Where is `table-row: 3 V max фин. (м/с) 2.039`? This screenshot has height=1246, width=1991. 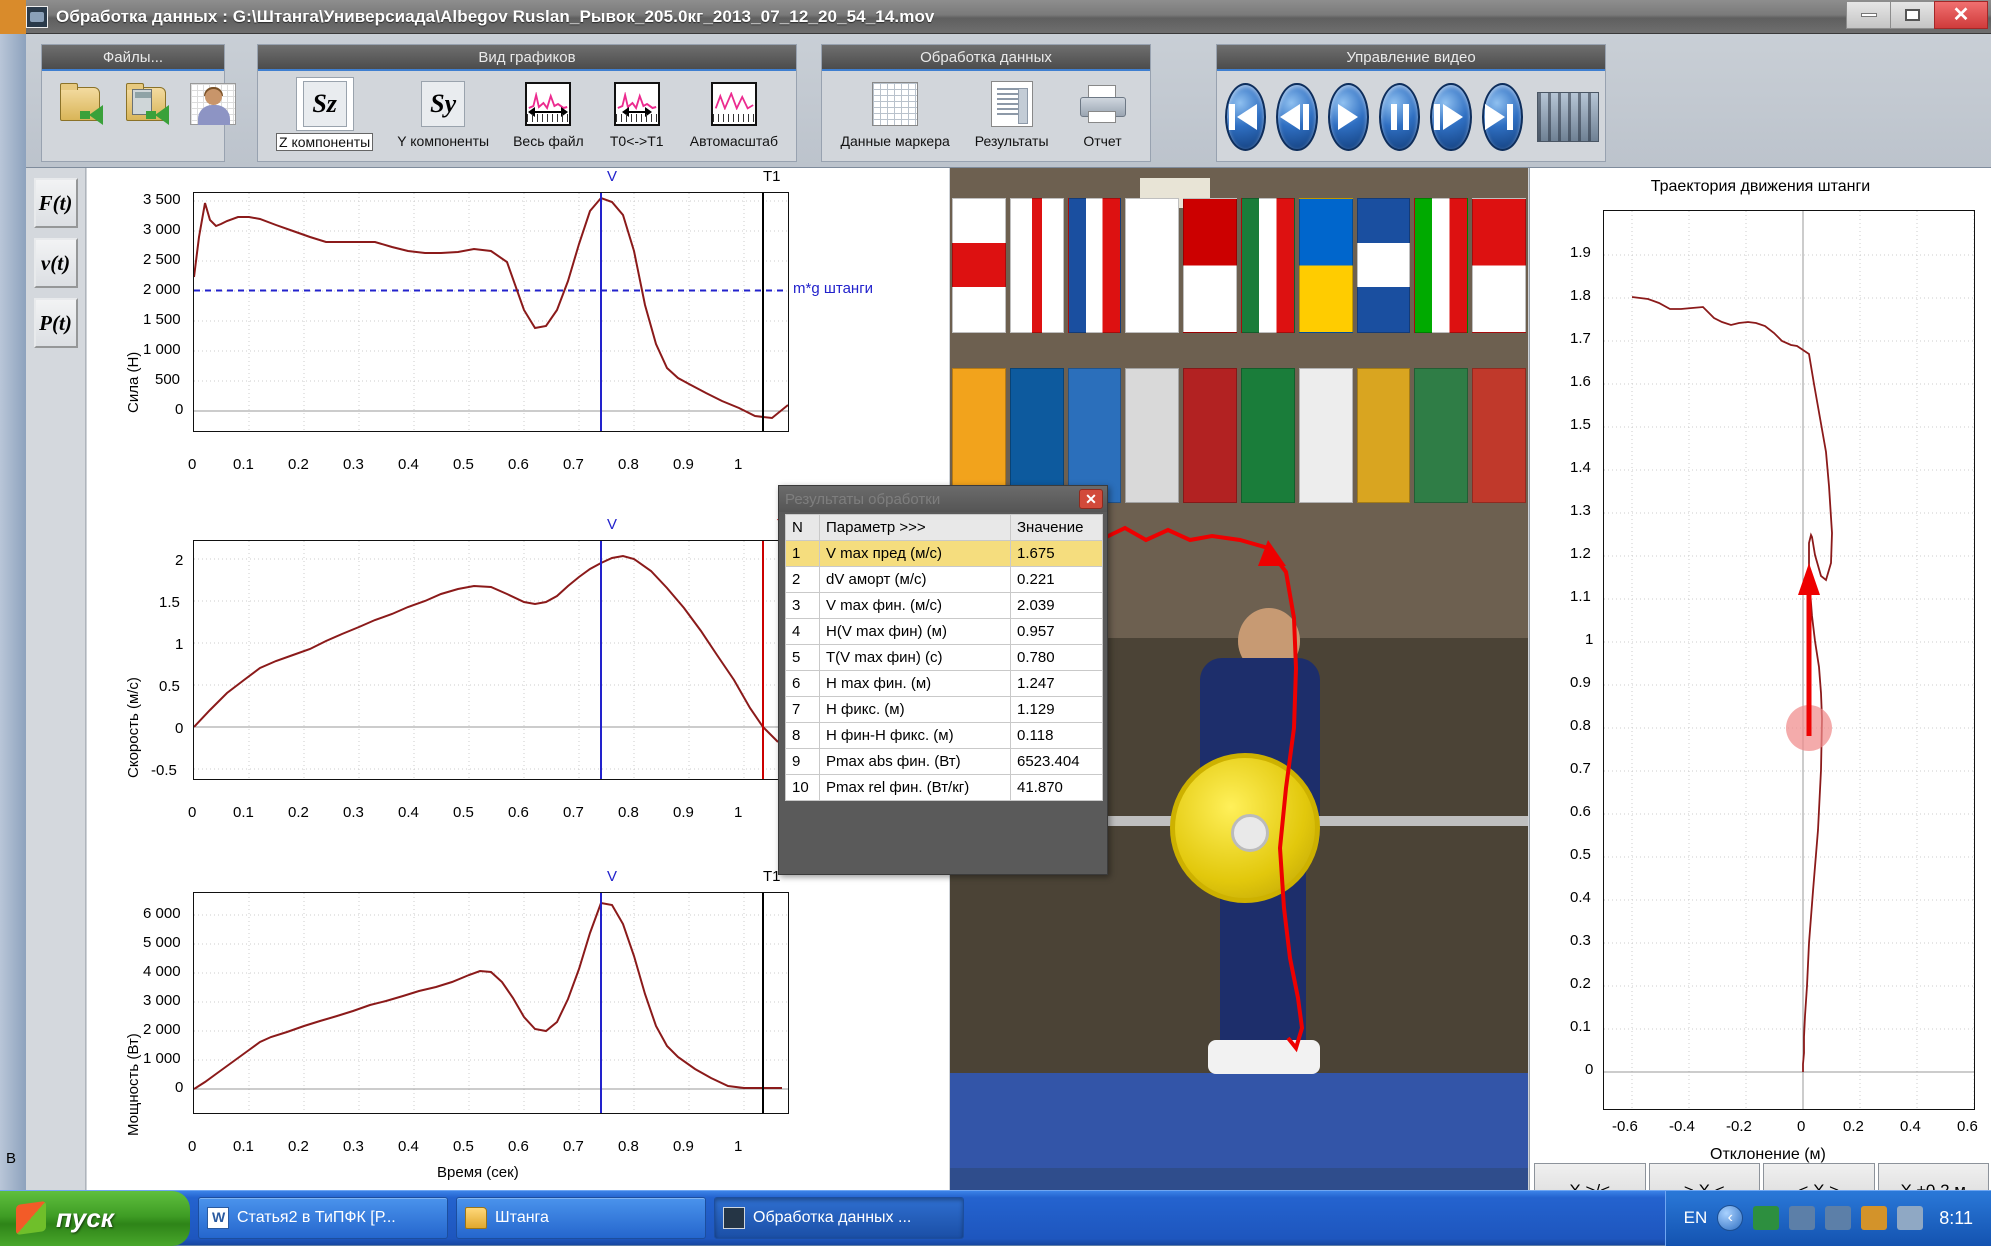 table-row: 3 V max фин. (м/с) 2.039 is located at coordinates (944, 605).